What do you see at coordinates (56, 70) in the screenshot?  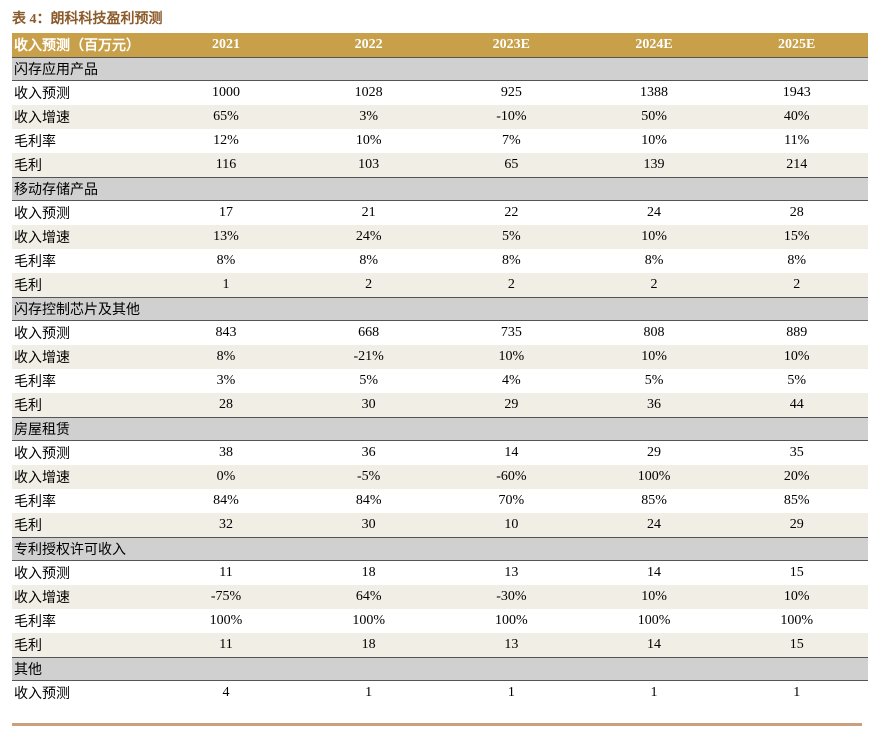 I see `section-label: 闪存应用产品` at bounding box center [56, 70].